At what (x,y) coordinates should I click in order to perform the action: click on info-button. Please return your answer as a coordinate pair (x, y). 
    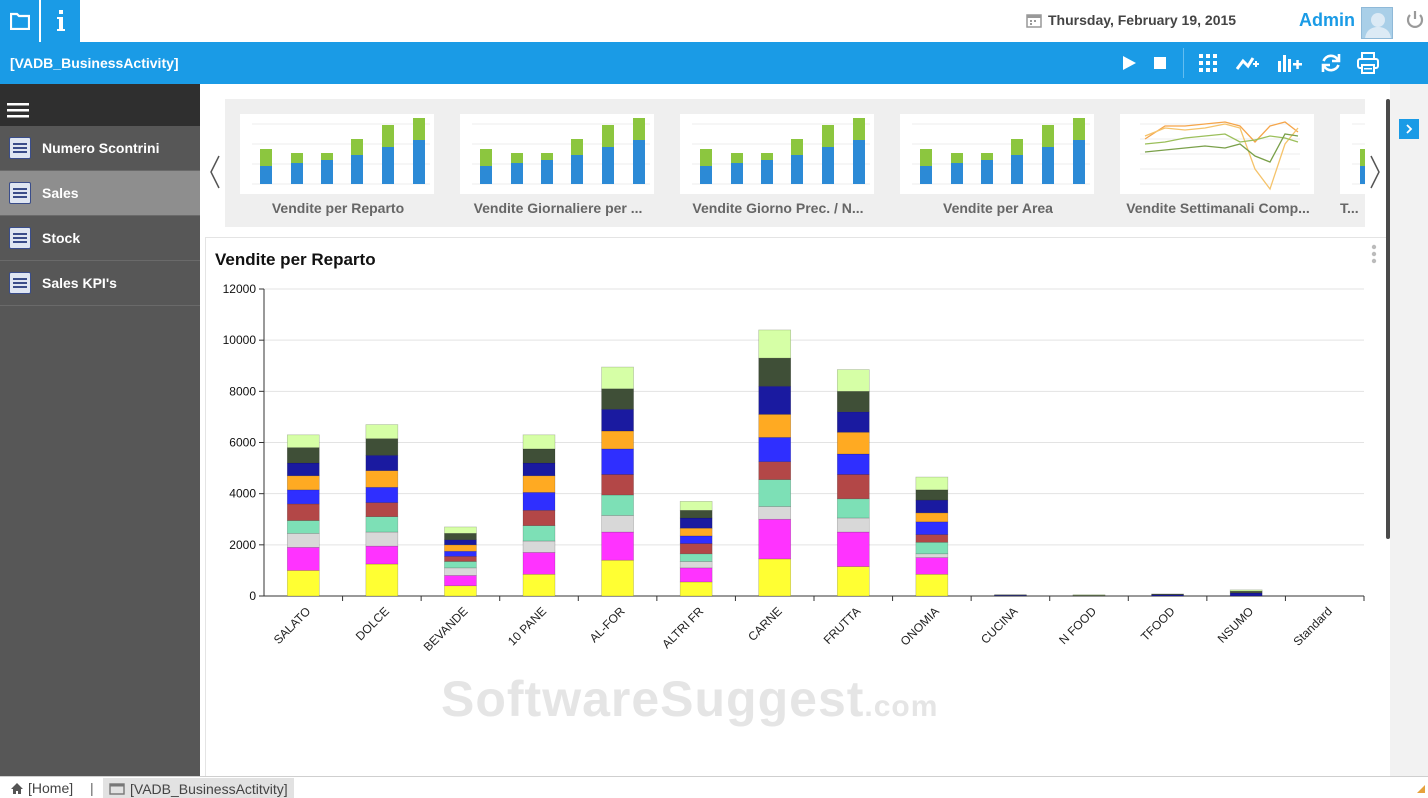
    Looking at the image, I should click on (60, 21).